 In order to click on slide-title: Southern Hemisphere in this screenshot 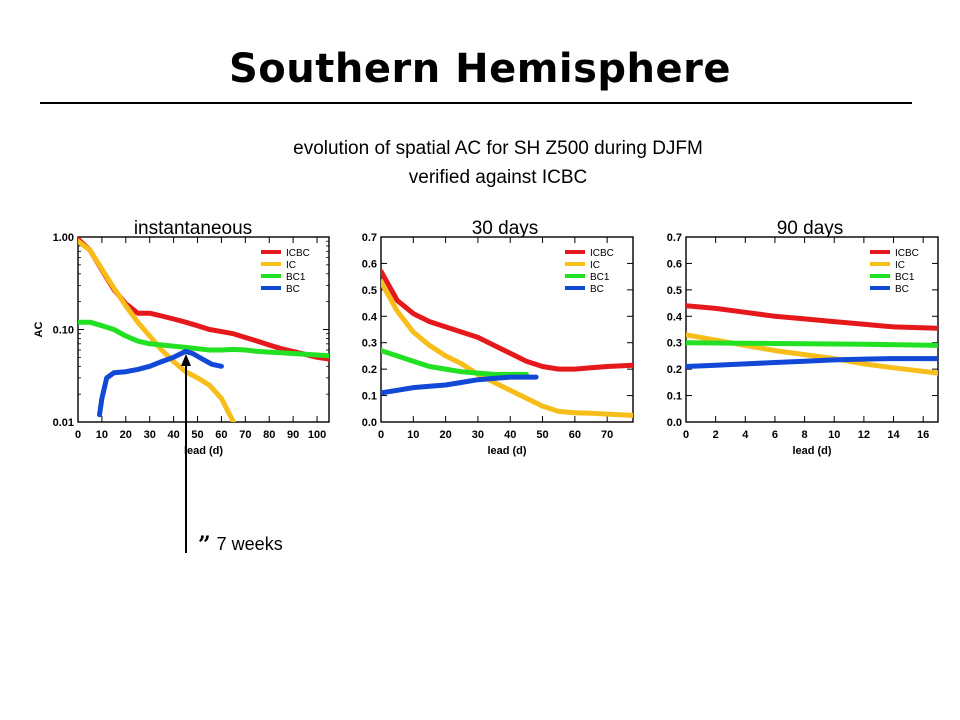, I will do `click(480, 69)`.